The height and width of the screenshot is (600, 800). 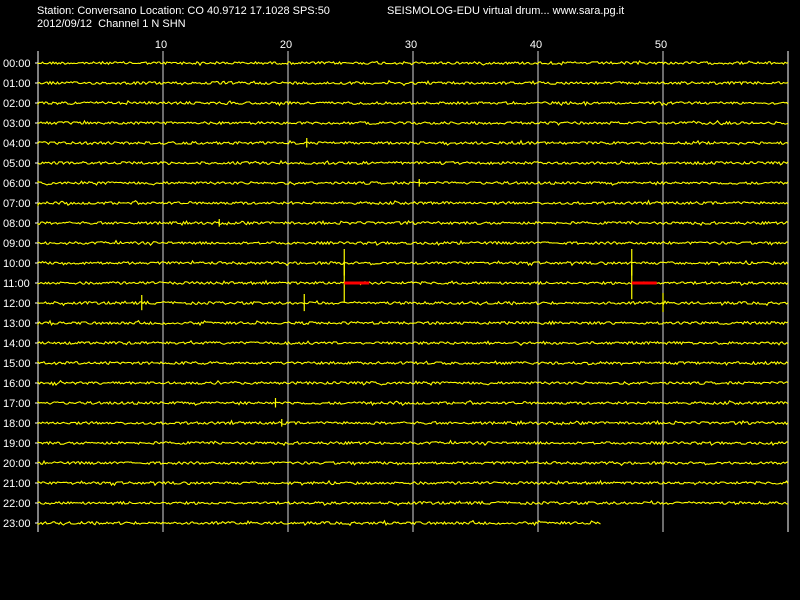 What do you see at coordinates (411, 45) in the screenshot?
I see `x-tick-label: 30` at bounding box center [411, 45].